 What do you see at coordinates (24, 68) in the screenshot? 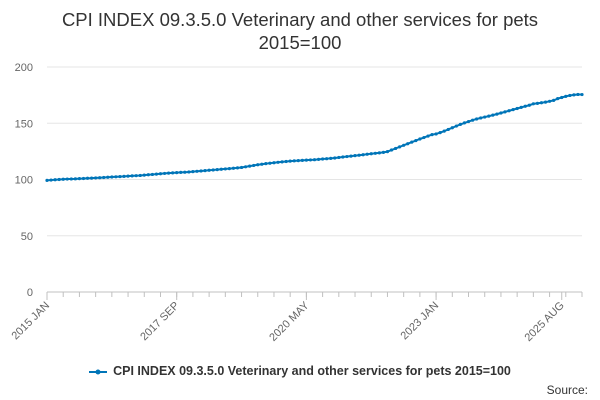
I see `y-tick-label-4: 200` at bounding box center [24, 68].